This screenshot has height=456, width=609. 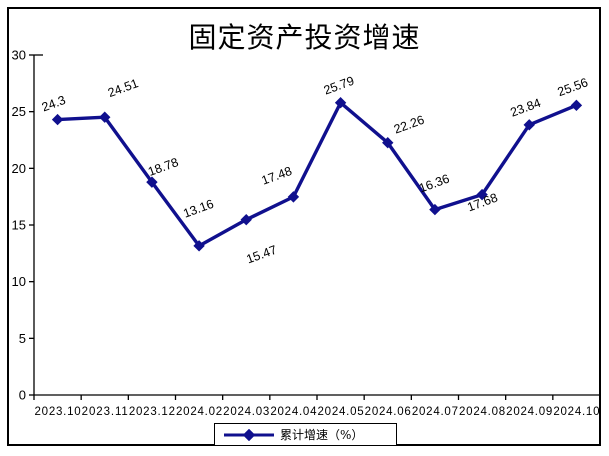 I want to click on x-axis-category-label: 2024.03, so click(x=246, y=412).